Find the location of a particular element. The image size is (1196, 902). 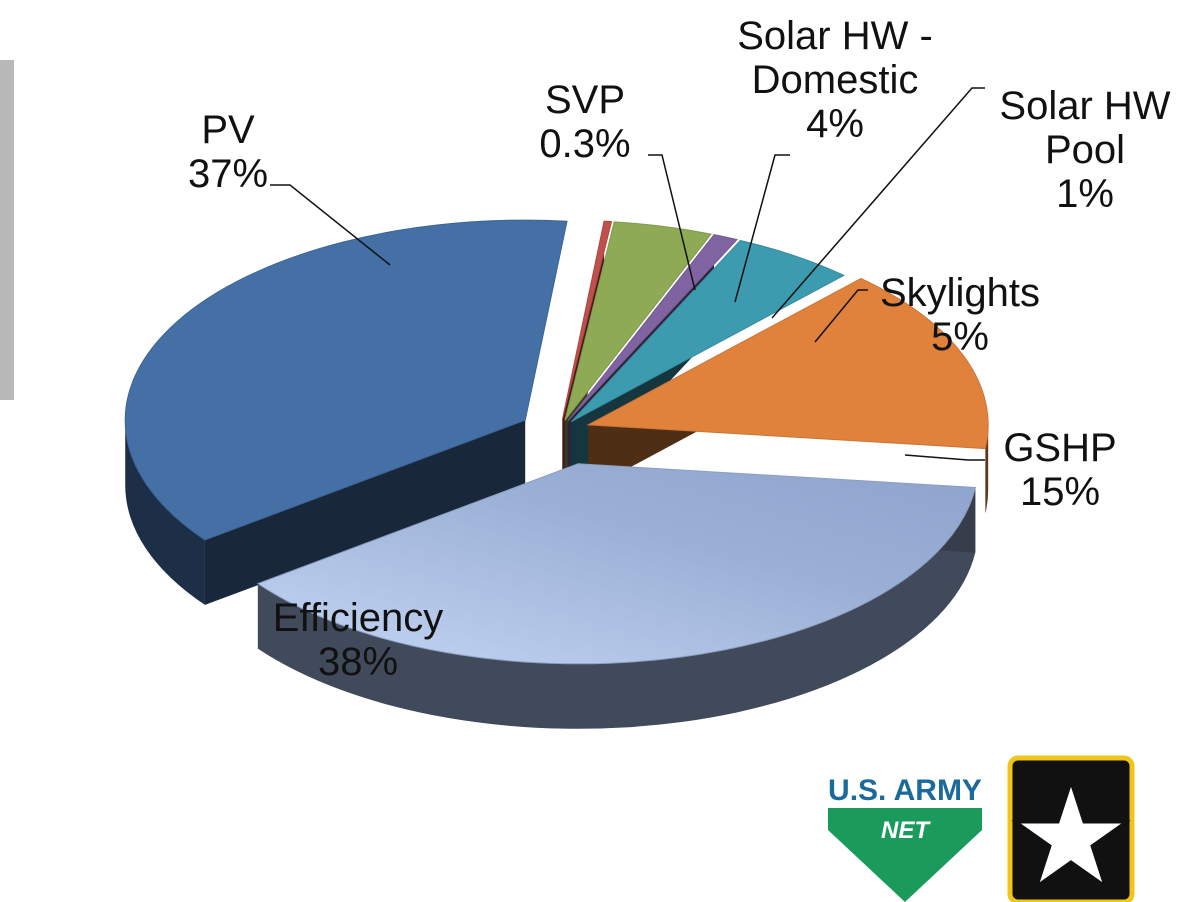

slice-label: Efficiency 38% is located at coordinates (358, 640).